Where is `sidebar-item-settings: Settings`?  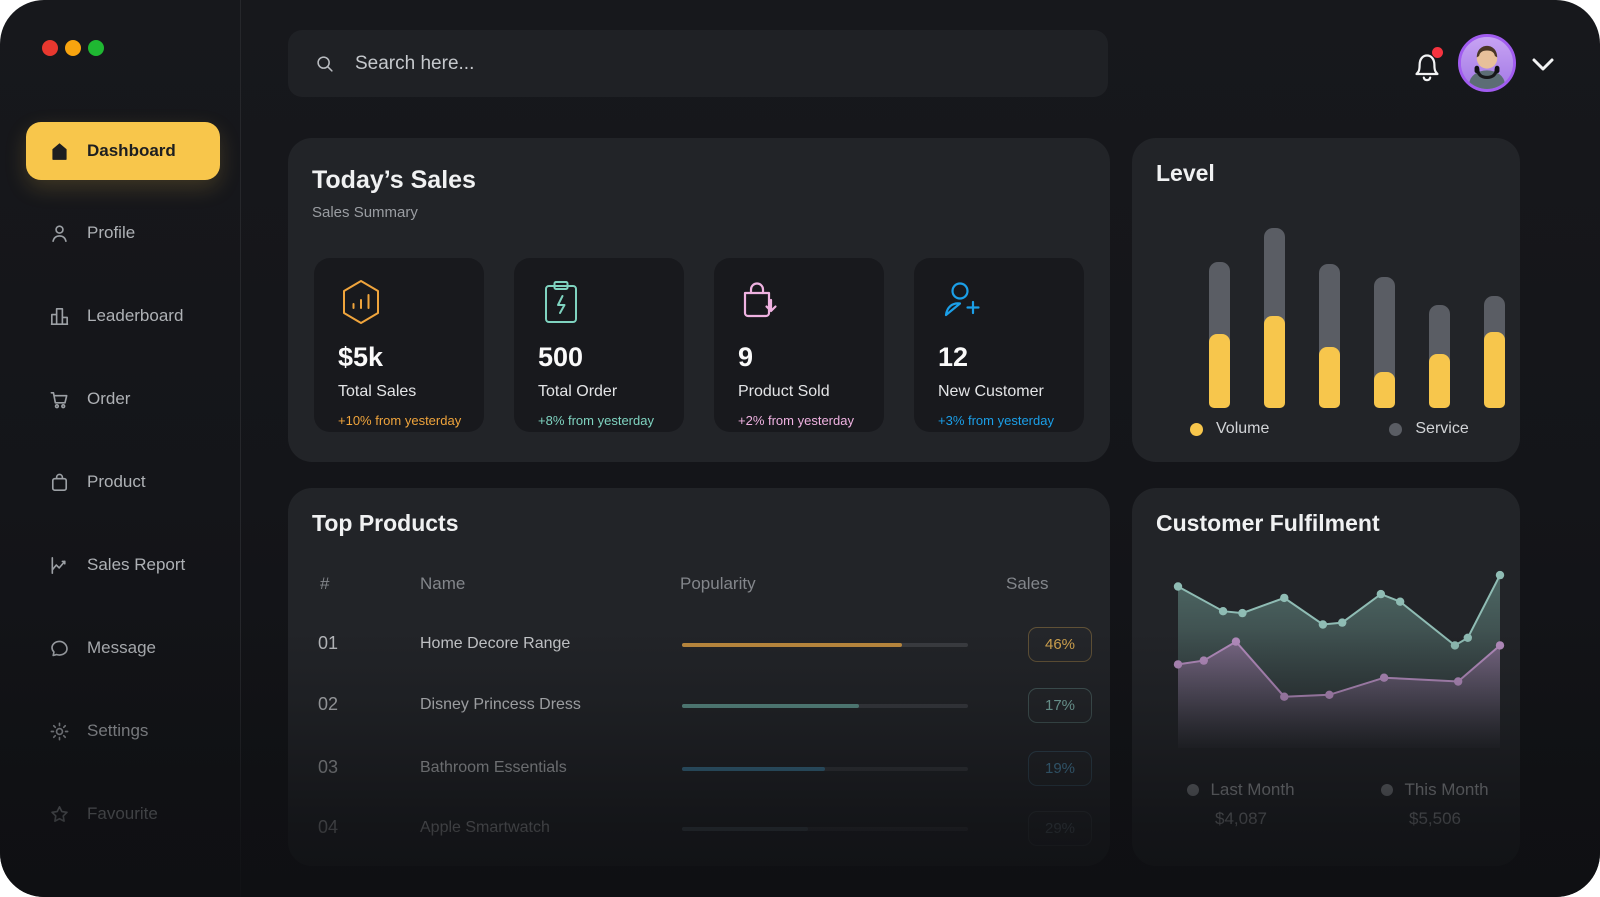
sidebar-item-settings: Settings is located at coordinates (123, 731).